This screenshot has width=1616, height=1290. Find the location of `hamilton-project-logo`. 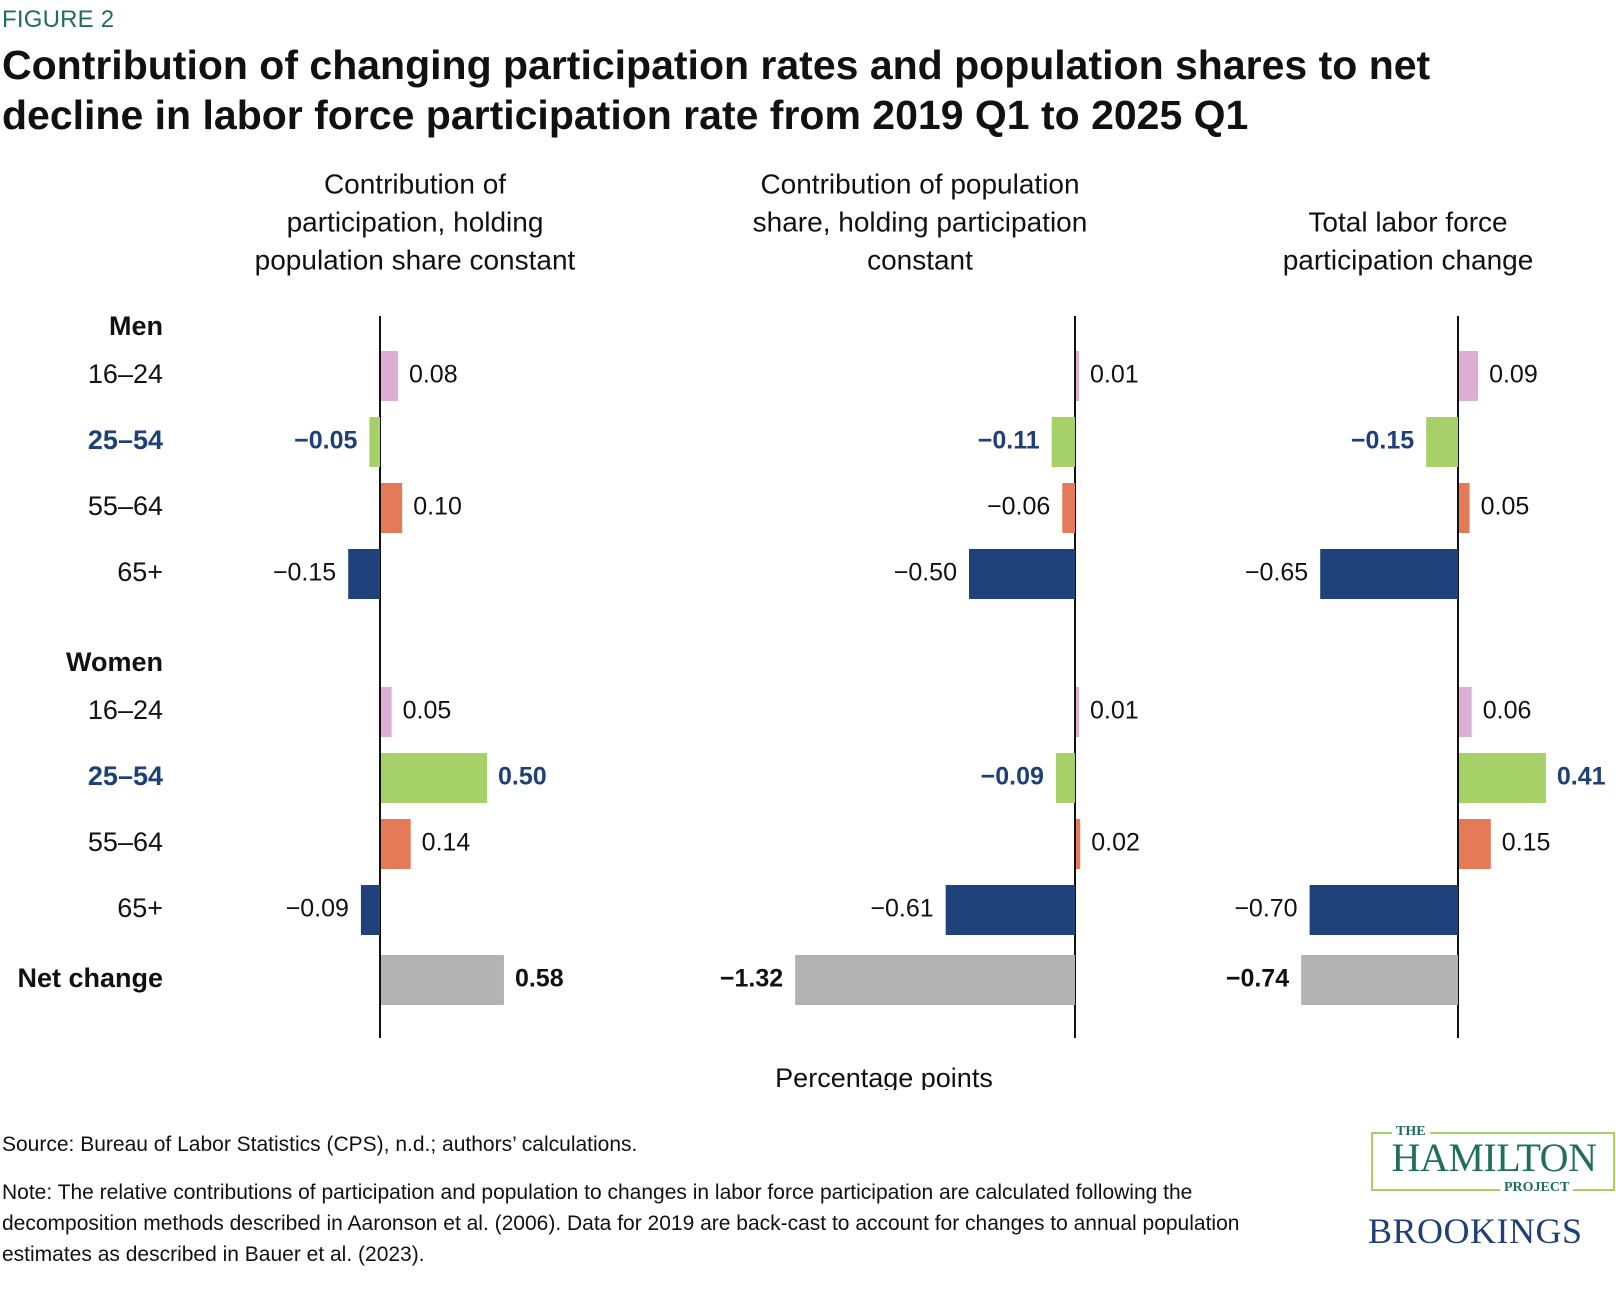

hamilton-project-logo is located at coordinates (1493, 1161).